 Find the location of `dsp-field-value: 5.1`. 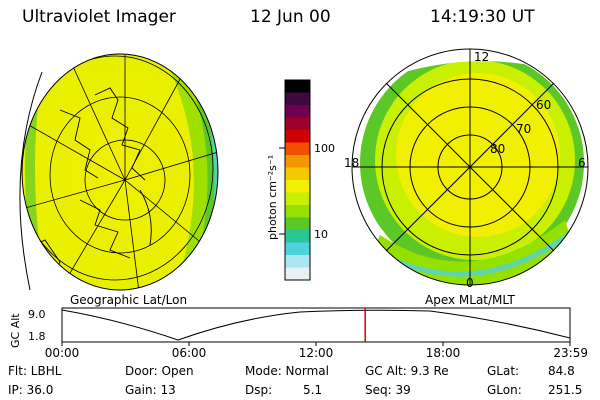

dsp-field-value: 5.1 is located at coordinates (313, 390).